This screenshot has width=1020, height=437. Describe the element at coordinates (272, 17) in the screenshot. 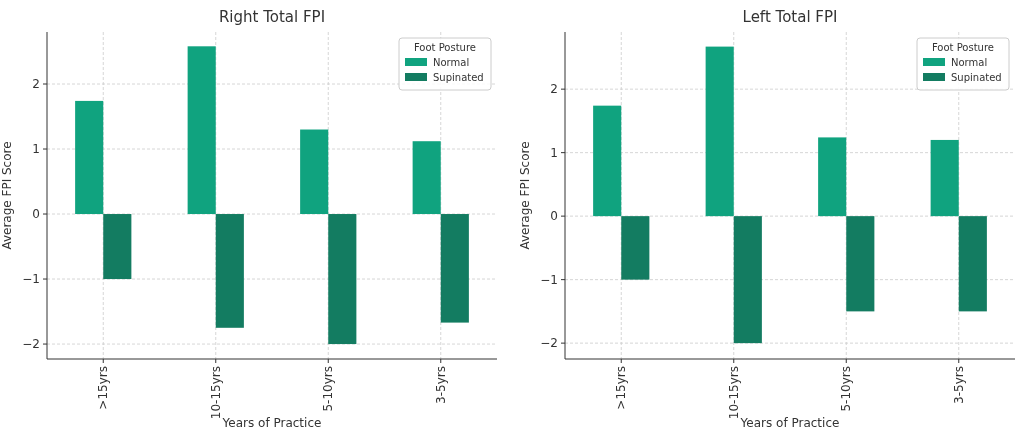

I see `chart-title: Right Total FPI` at that location.